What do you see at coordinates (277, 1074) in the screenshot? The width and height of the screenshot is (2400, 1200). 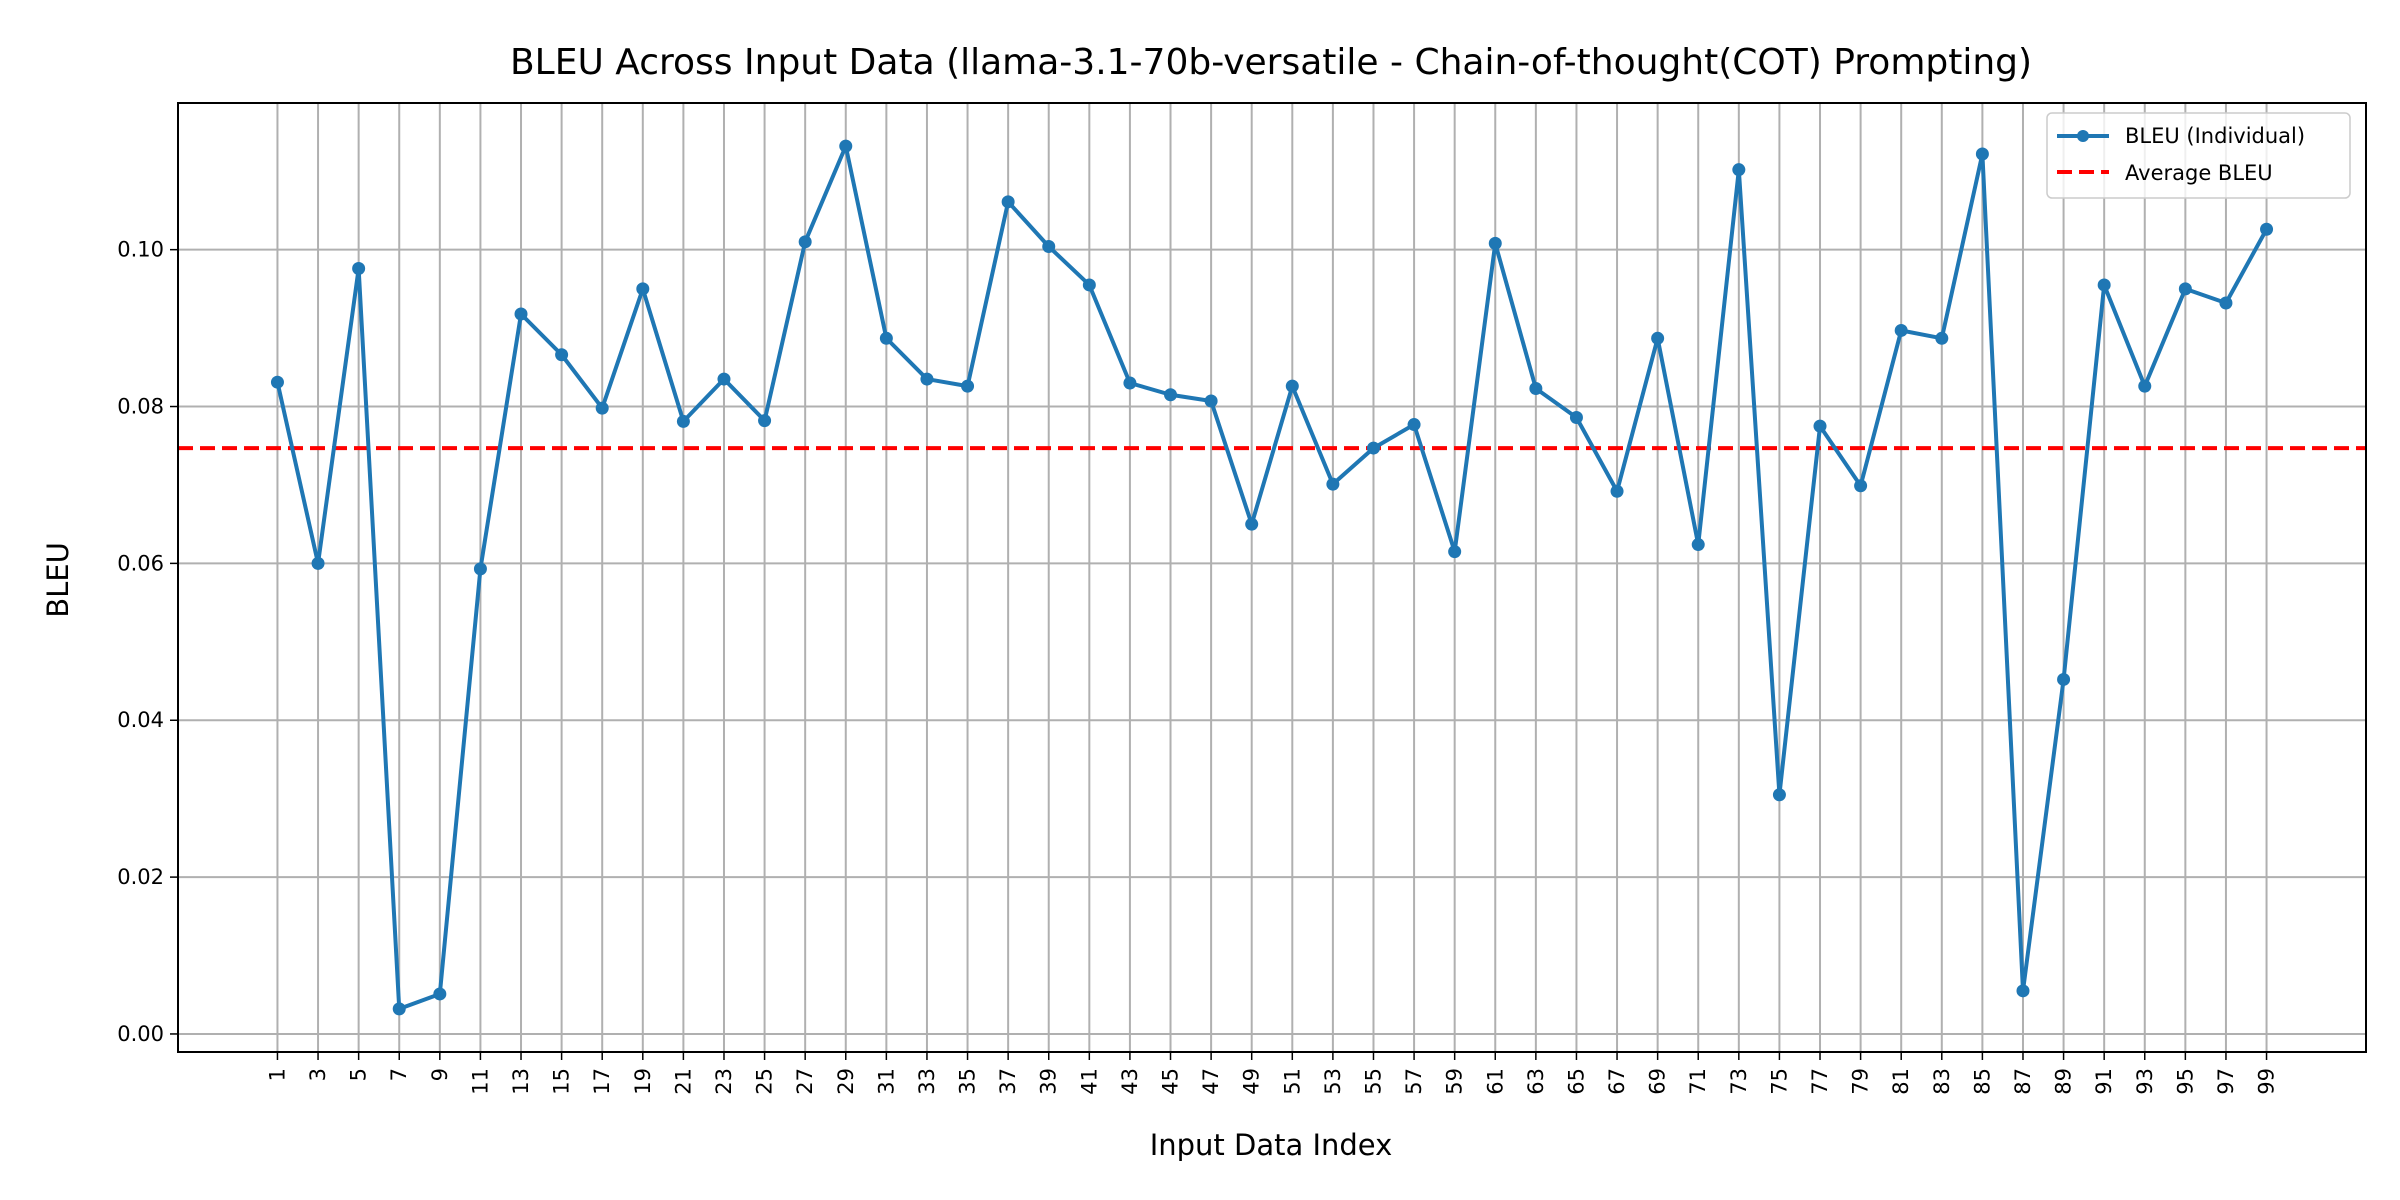 I see `x-tick-label: 1` at bounding box center [277, 1074].